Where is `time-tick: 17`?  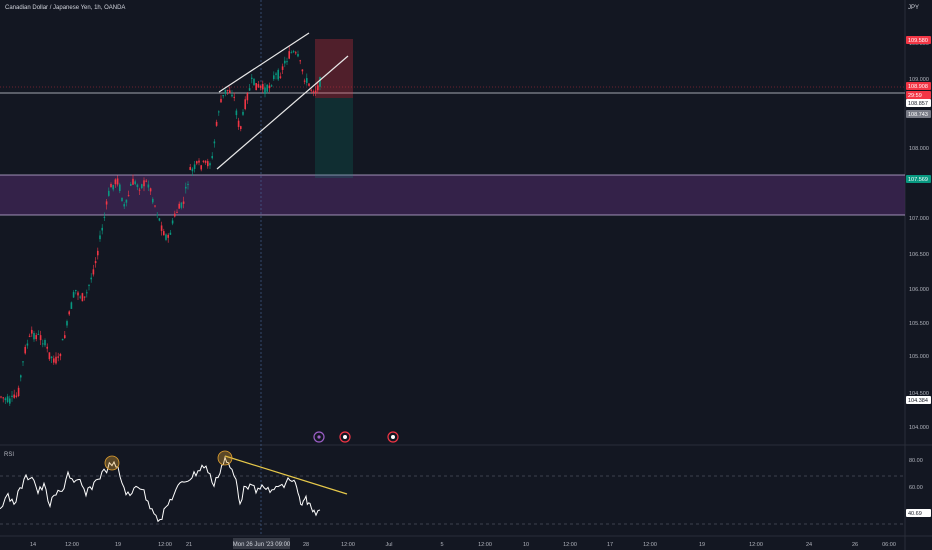 time-tick: 17 is located at coordinates (610, 545).